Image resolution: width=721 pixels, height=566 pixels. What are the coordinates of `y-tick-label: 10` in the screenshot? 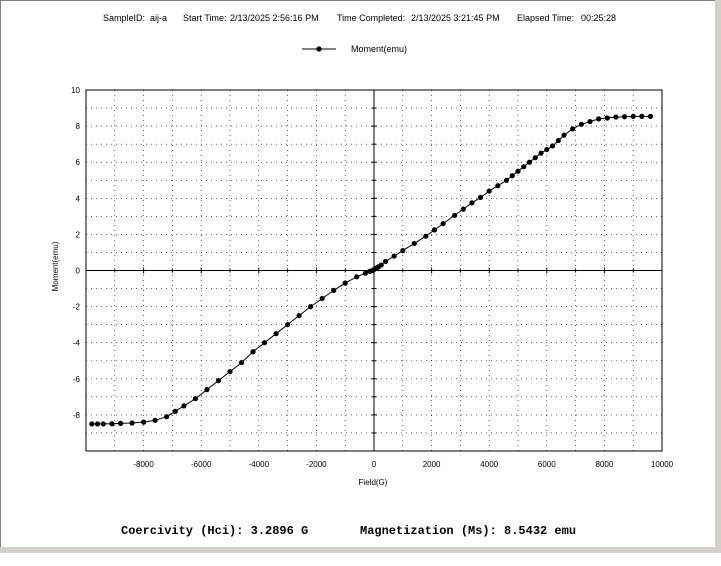 It's located at (75, 90).